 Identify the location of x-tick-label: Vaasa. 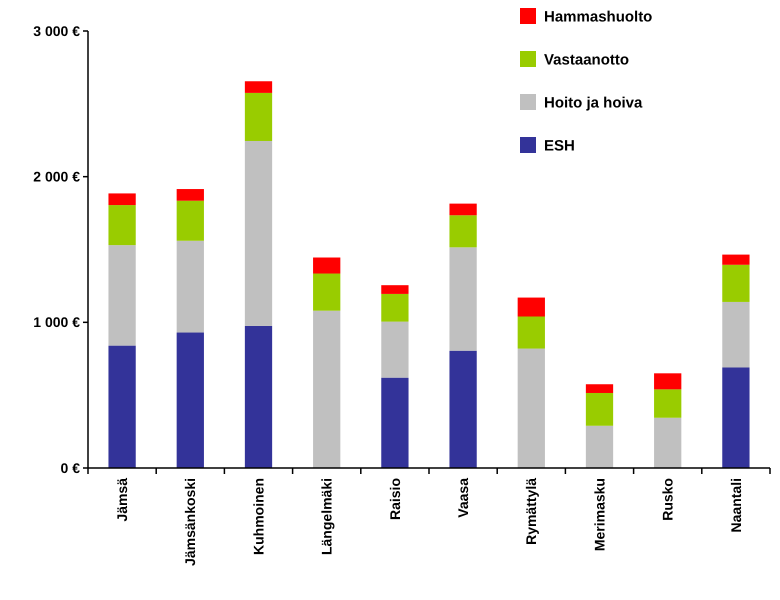
(463, 498).